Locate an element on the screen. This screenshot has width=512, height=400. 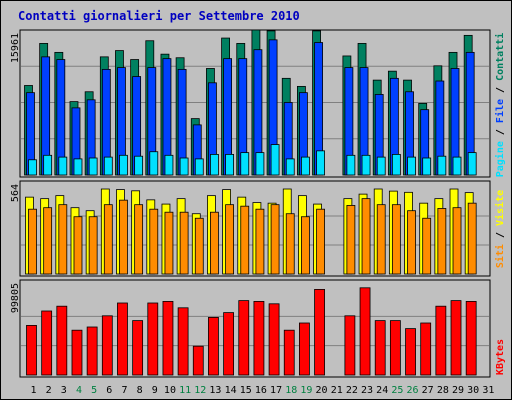
x-tick-label-day-29: 29 is located at coordinates (458, 390).